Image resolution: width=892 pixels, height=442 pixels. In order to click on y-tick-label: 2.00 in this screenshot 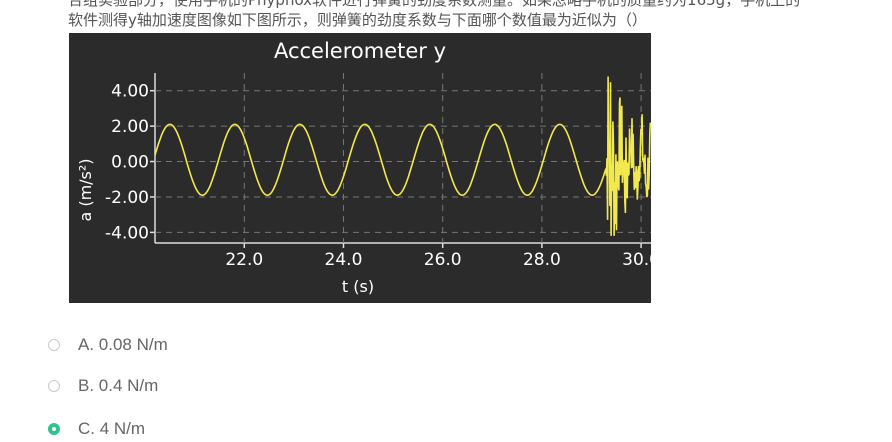, I will do `click(130, 127)`.